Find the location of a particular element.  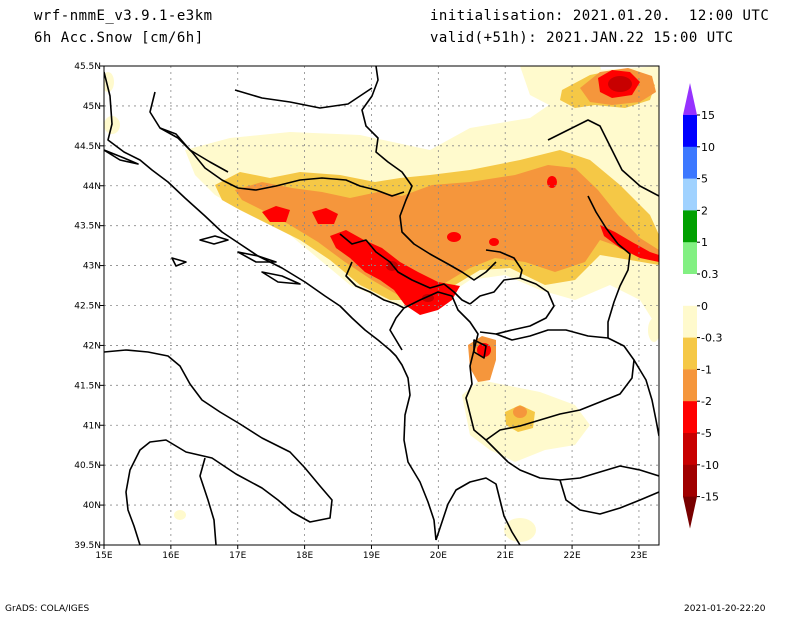

lon-label: 21E is located at coordinates (505, 556).